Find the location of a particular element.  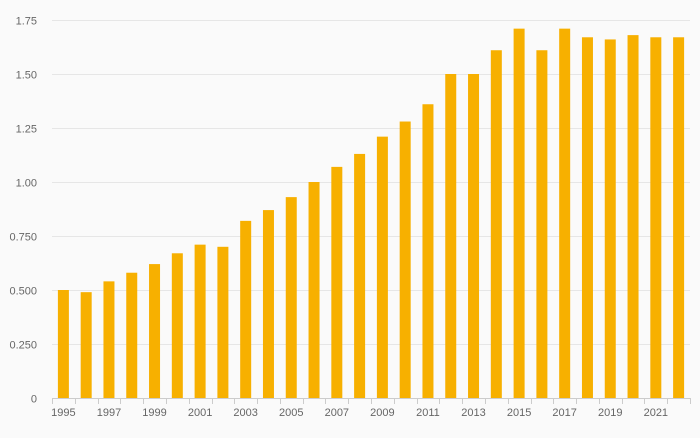

x-tick-label: 2013 is located at coordinates (473, 413).